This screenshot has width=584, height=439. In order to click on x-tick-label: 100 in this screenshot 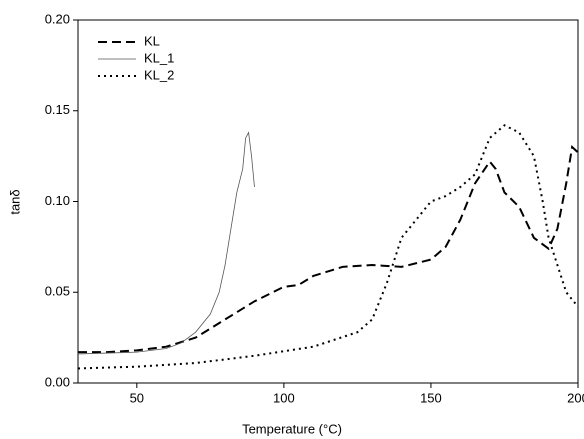, I will do `click(284, 397)`.